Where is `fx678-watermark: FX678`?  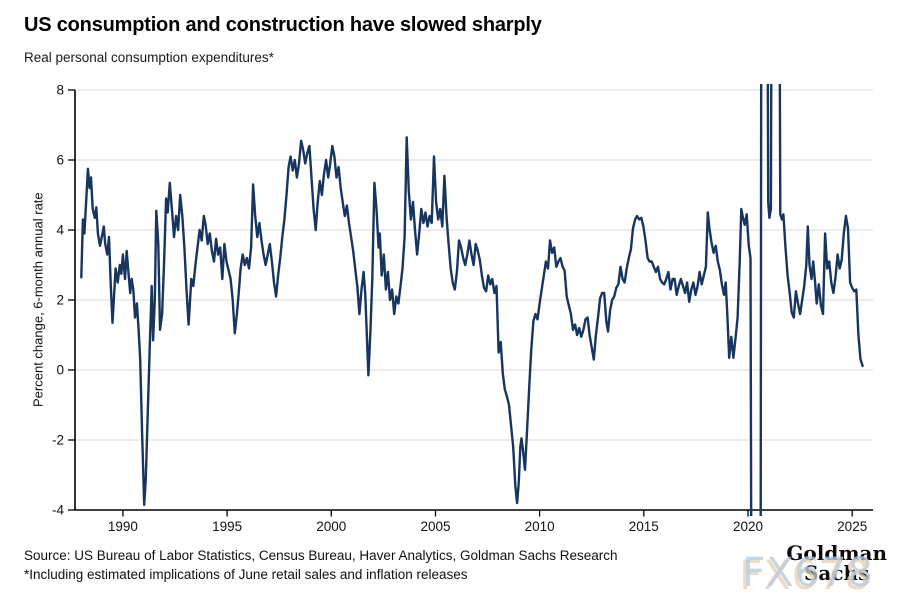
fx678-watermark: FX678 is located at coordinates (808, 573).